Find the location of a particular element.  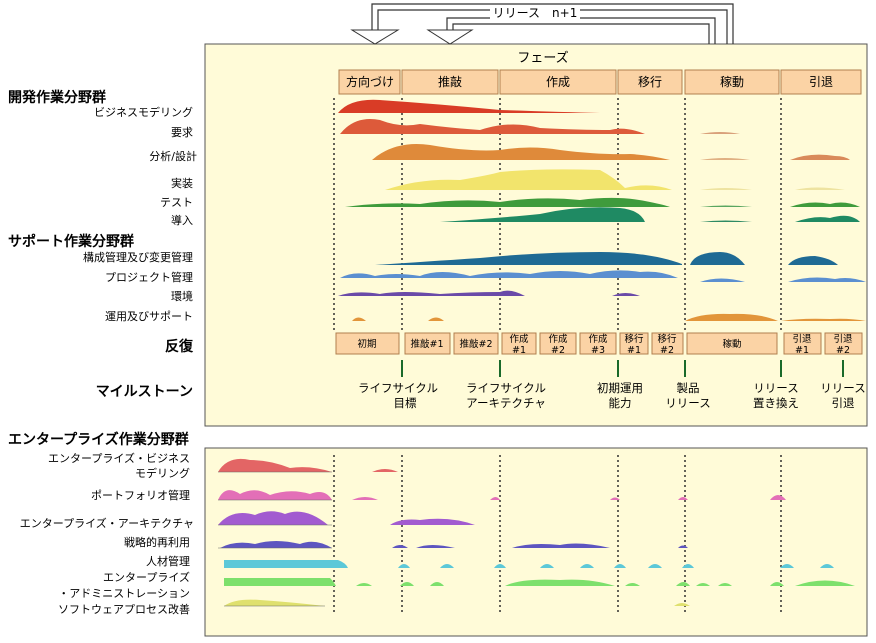

hump-config is located at coordinates (528, 258).